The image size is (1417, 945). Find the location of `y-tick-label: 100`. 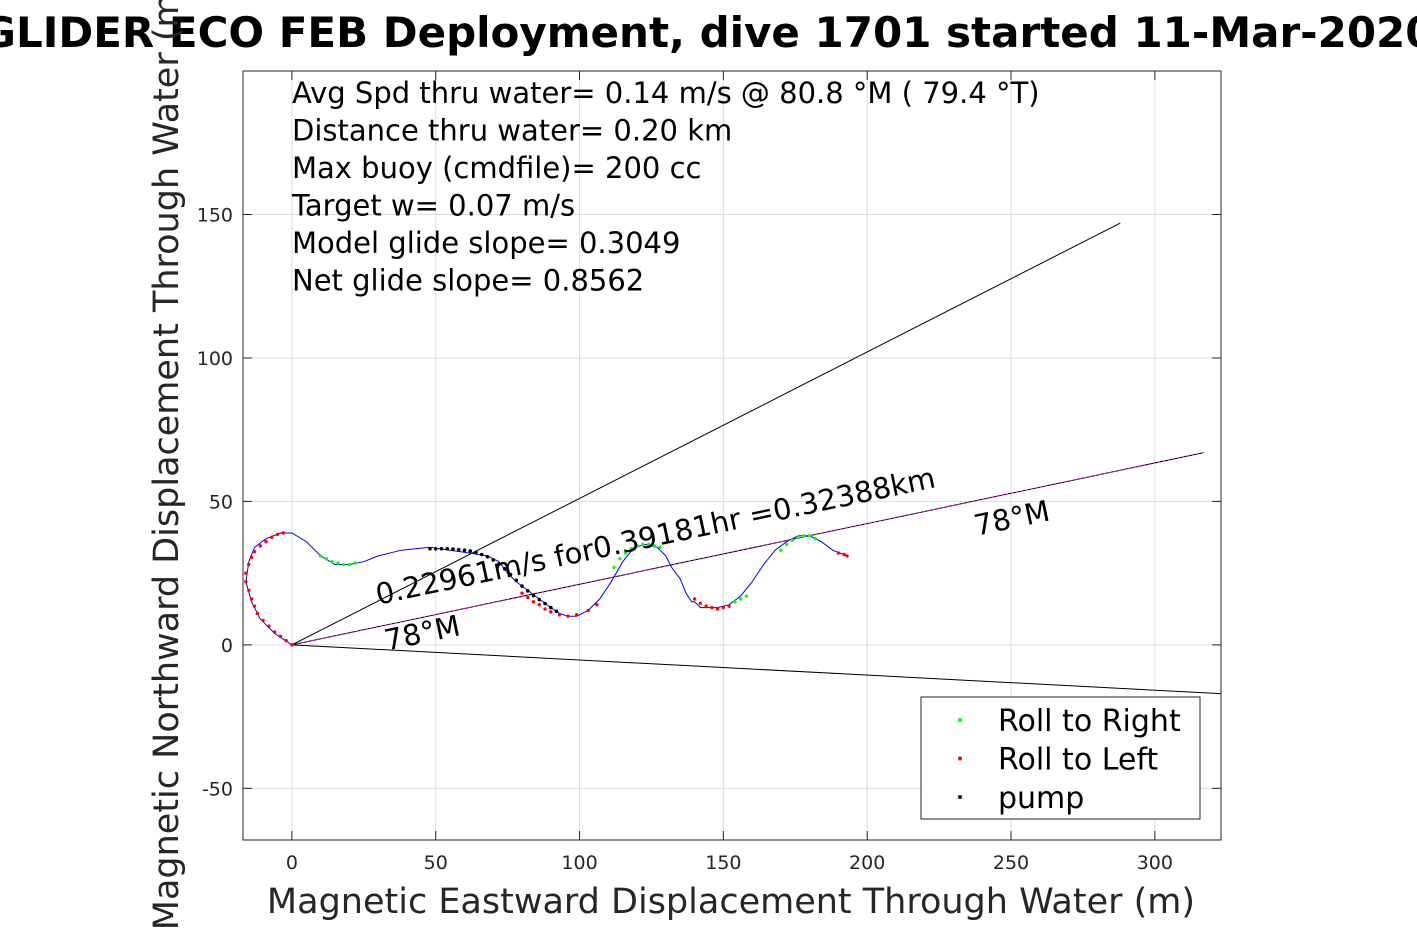

y-tick-label: 100 is located at coordinates (215, 359).